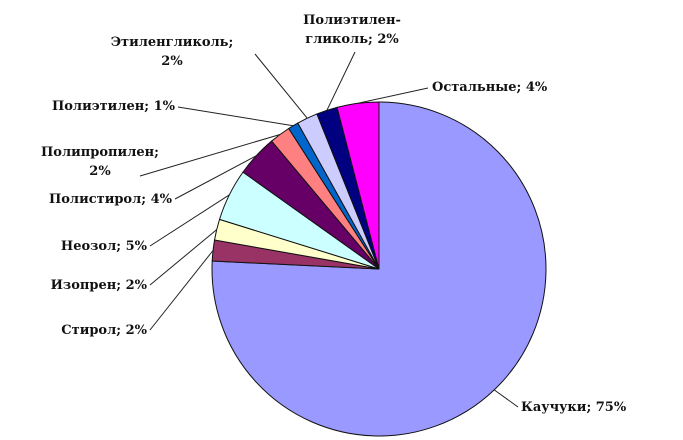 This screenshot has height=440, width=683. I want to click on slice-label-7: Этиленгликоль; 2%, so click(172, 52).